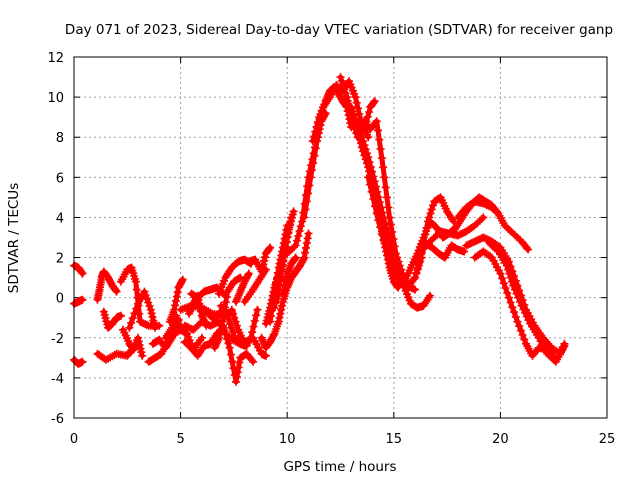 The image size is (640, 480). I want to click on x-tick-label: 0, so click(74, 439).